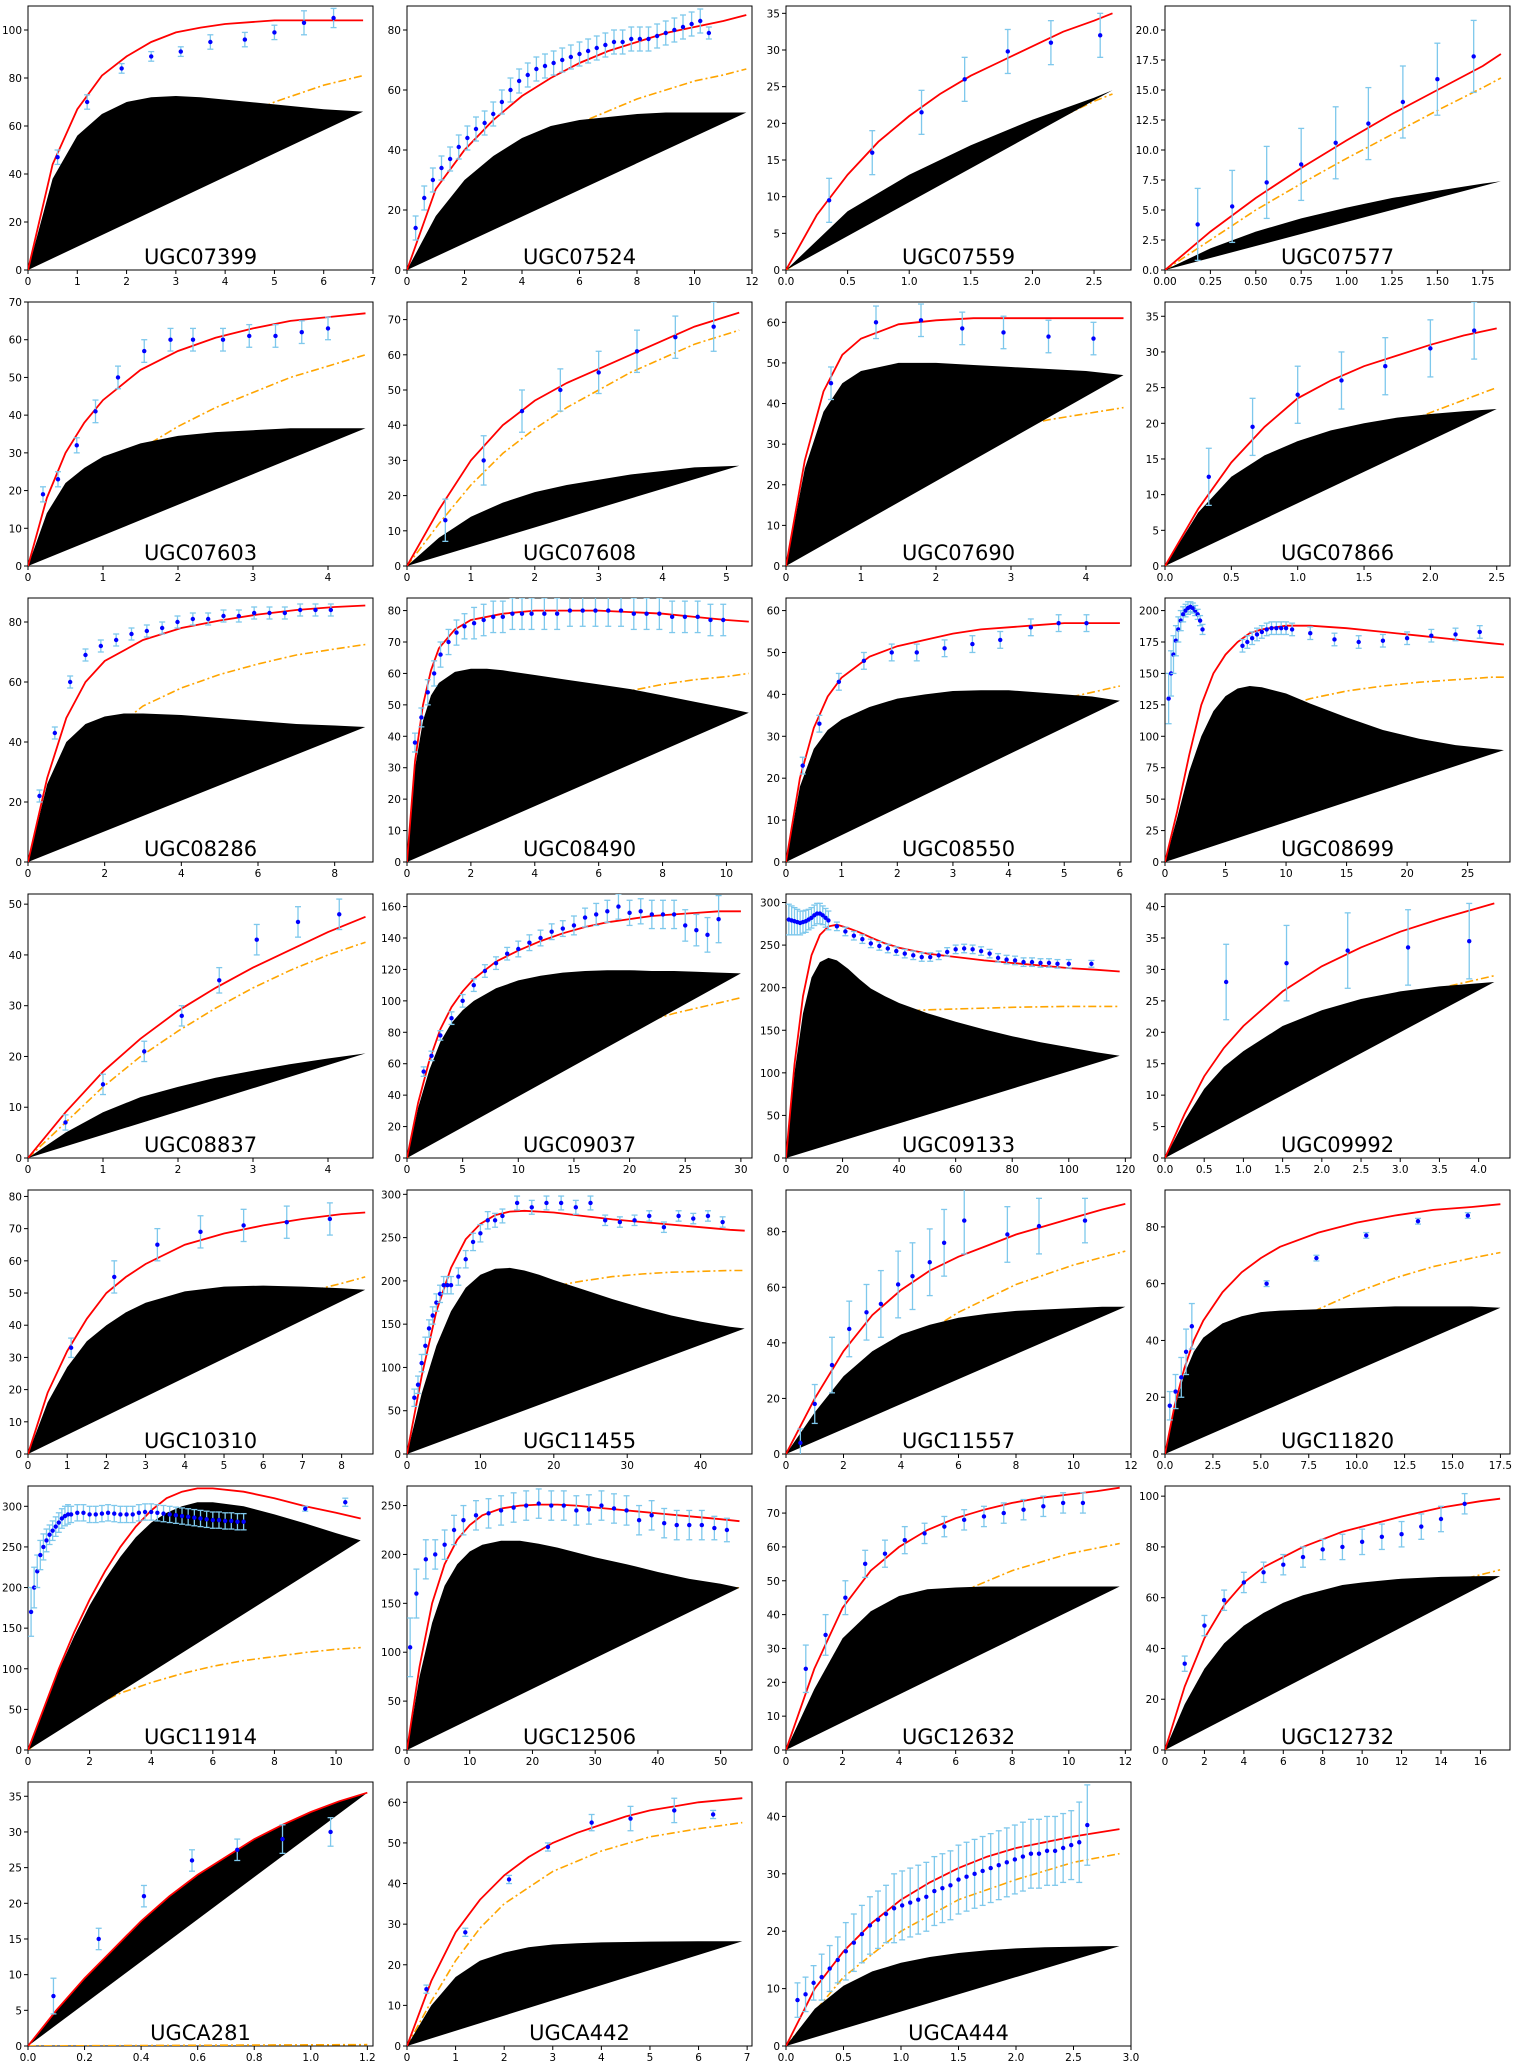 The height and width of the screenshot is (2072, 1518). What do you see at coordinates (394, 2006) in the screenshot?
I see `y-tick-label: 10` at bounding box center [394, 2006].